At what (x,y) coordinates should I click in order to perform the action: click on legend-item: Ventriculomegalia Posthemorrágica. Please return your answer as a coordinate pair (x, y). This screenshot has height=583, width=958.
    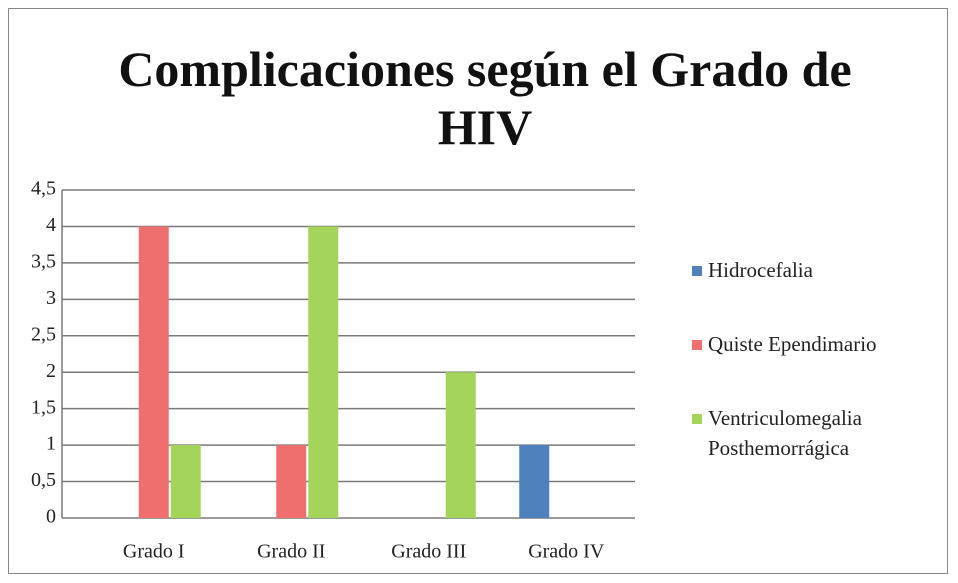
    Looking at the image, I should click on (810, 433).